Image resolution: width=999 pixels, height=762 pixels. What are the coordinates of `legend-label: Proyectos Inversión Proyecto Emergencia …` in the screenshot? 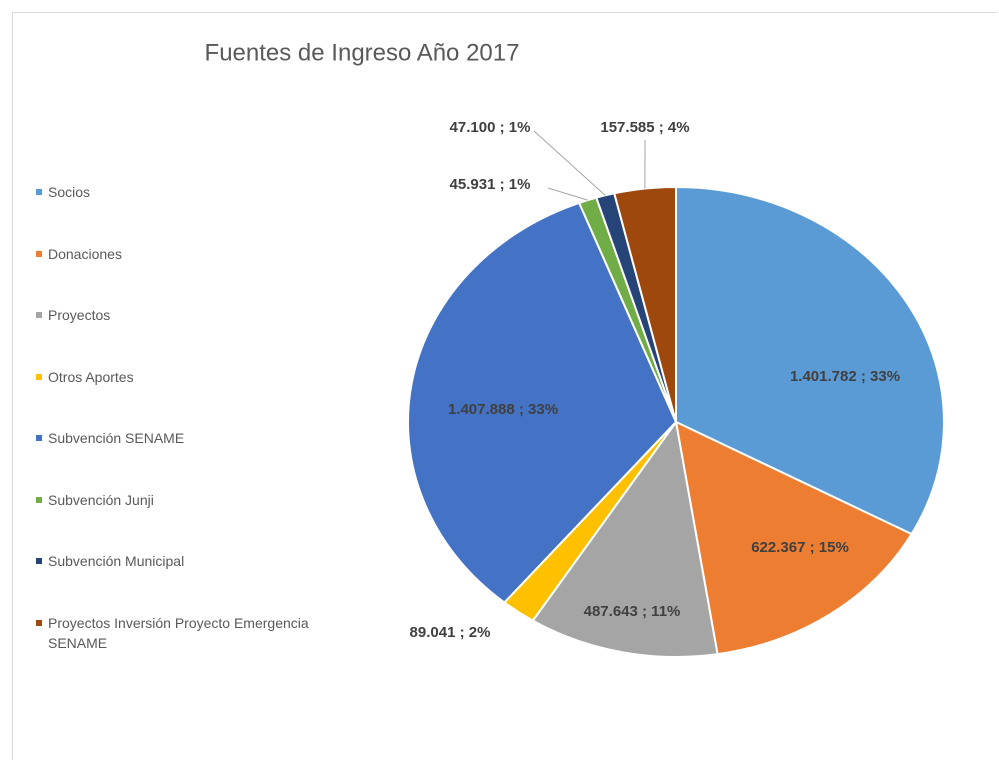 It's located at (178, 632).